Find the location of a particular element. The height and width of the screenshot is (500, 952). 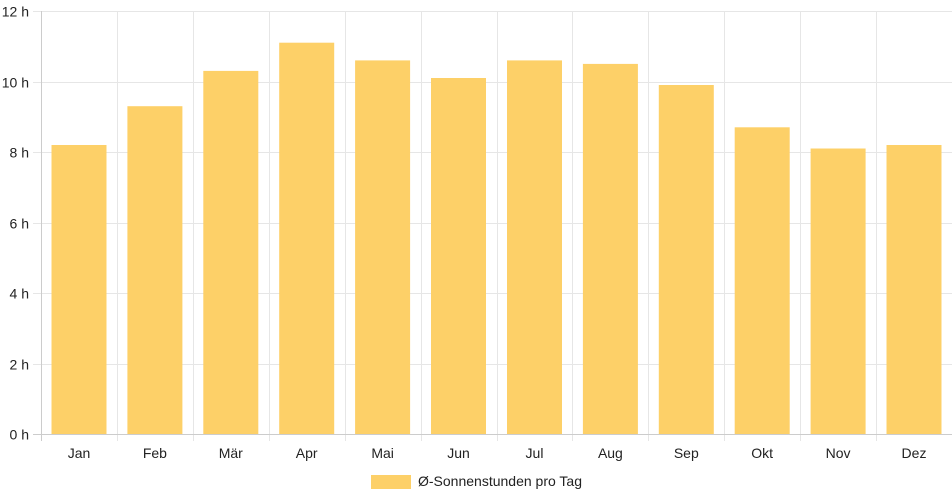

x-tick-label: Jul is located at coordinates (535, 453).